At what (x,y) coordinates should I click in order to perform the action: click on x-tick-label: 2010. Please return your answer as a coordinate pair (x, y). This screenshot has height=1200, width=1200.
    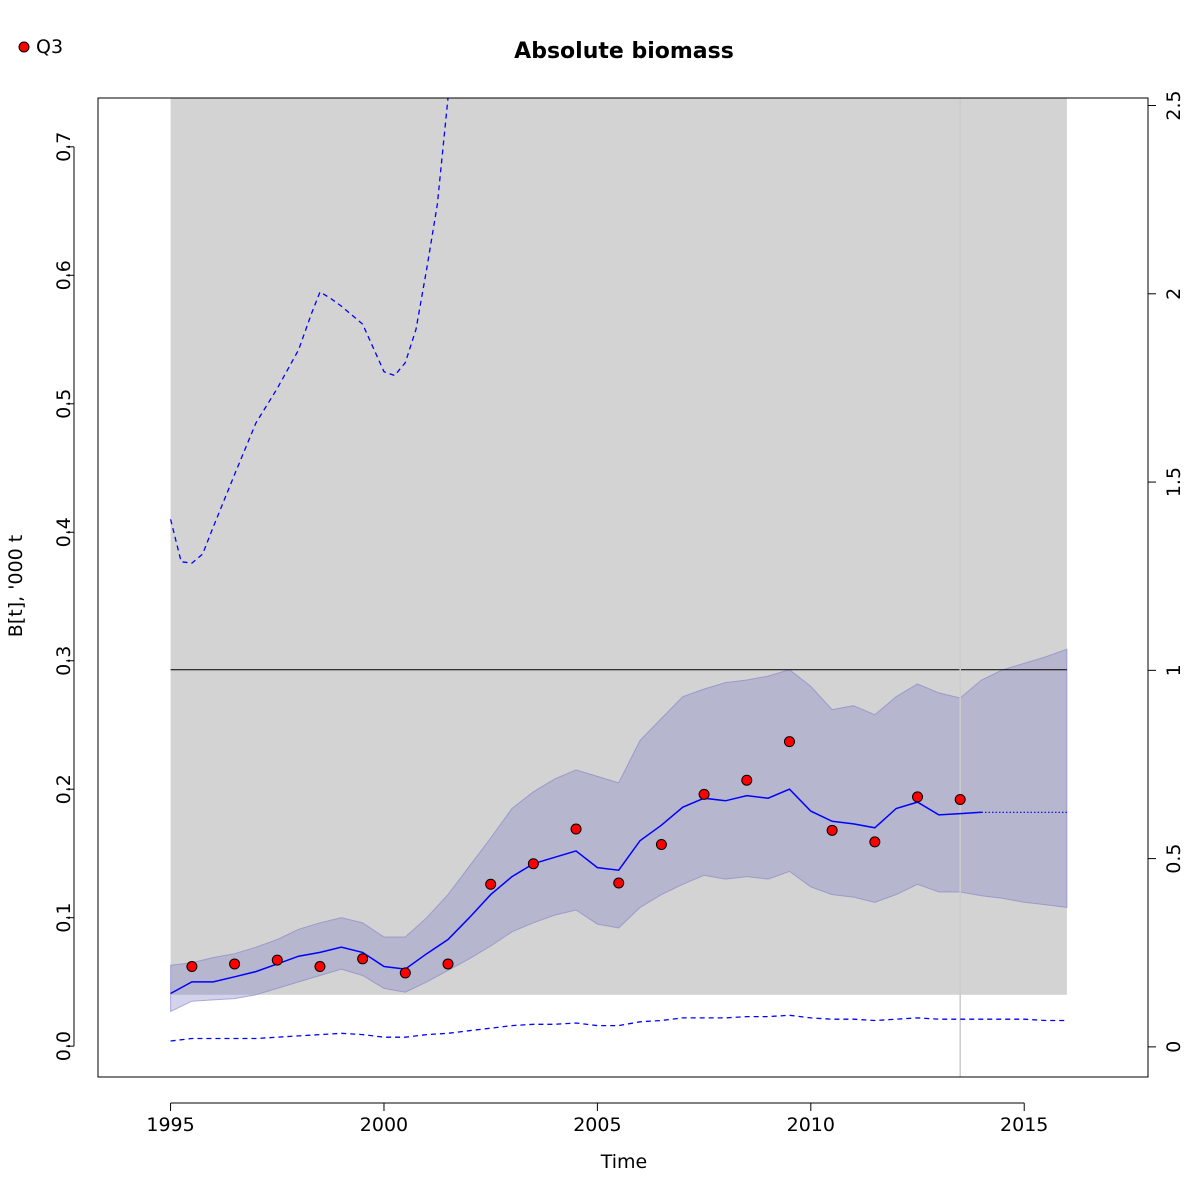
    Looking at the image, I should click on (811, 1125).